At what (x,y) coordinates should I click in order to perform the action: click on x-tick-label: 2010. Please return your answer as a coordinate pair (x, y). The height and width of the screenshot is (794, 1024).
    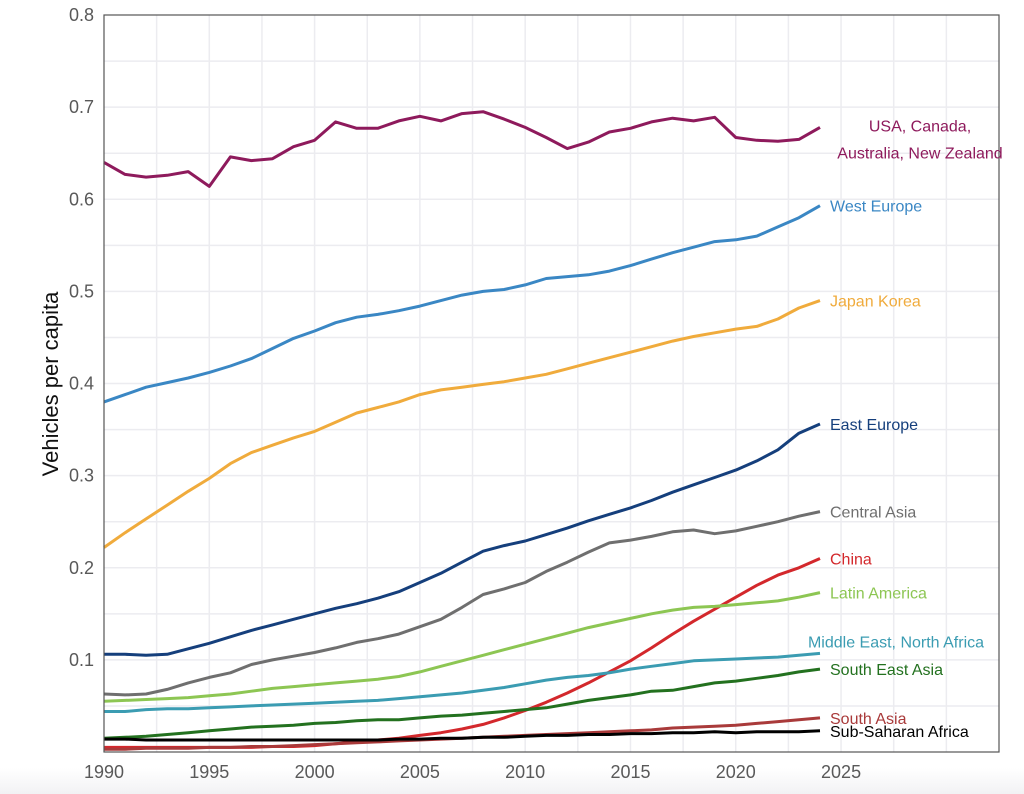
    Looking at the image, I should click on (525, 772).